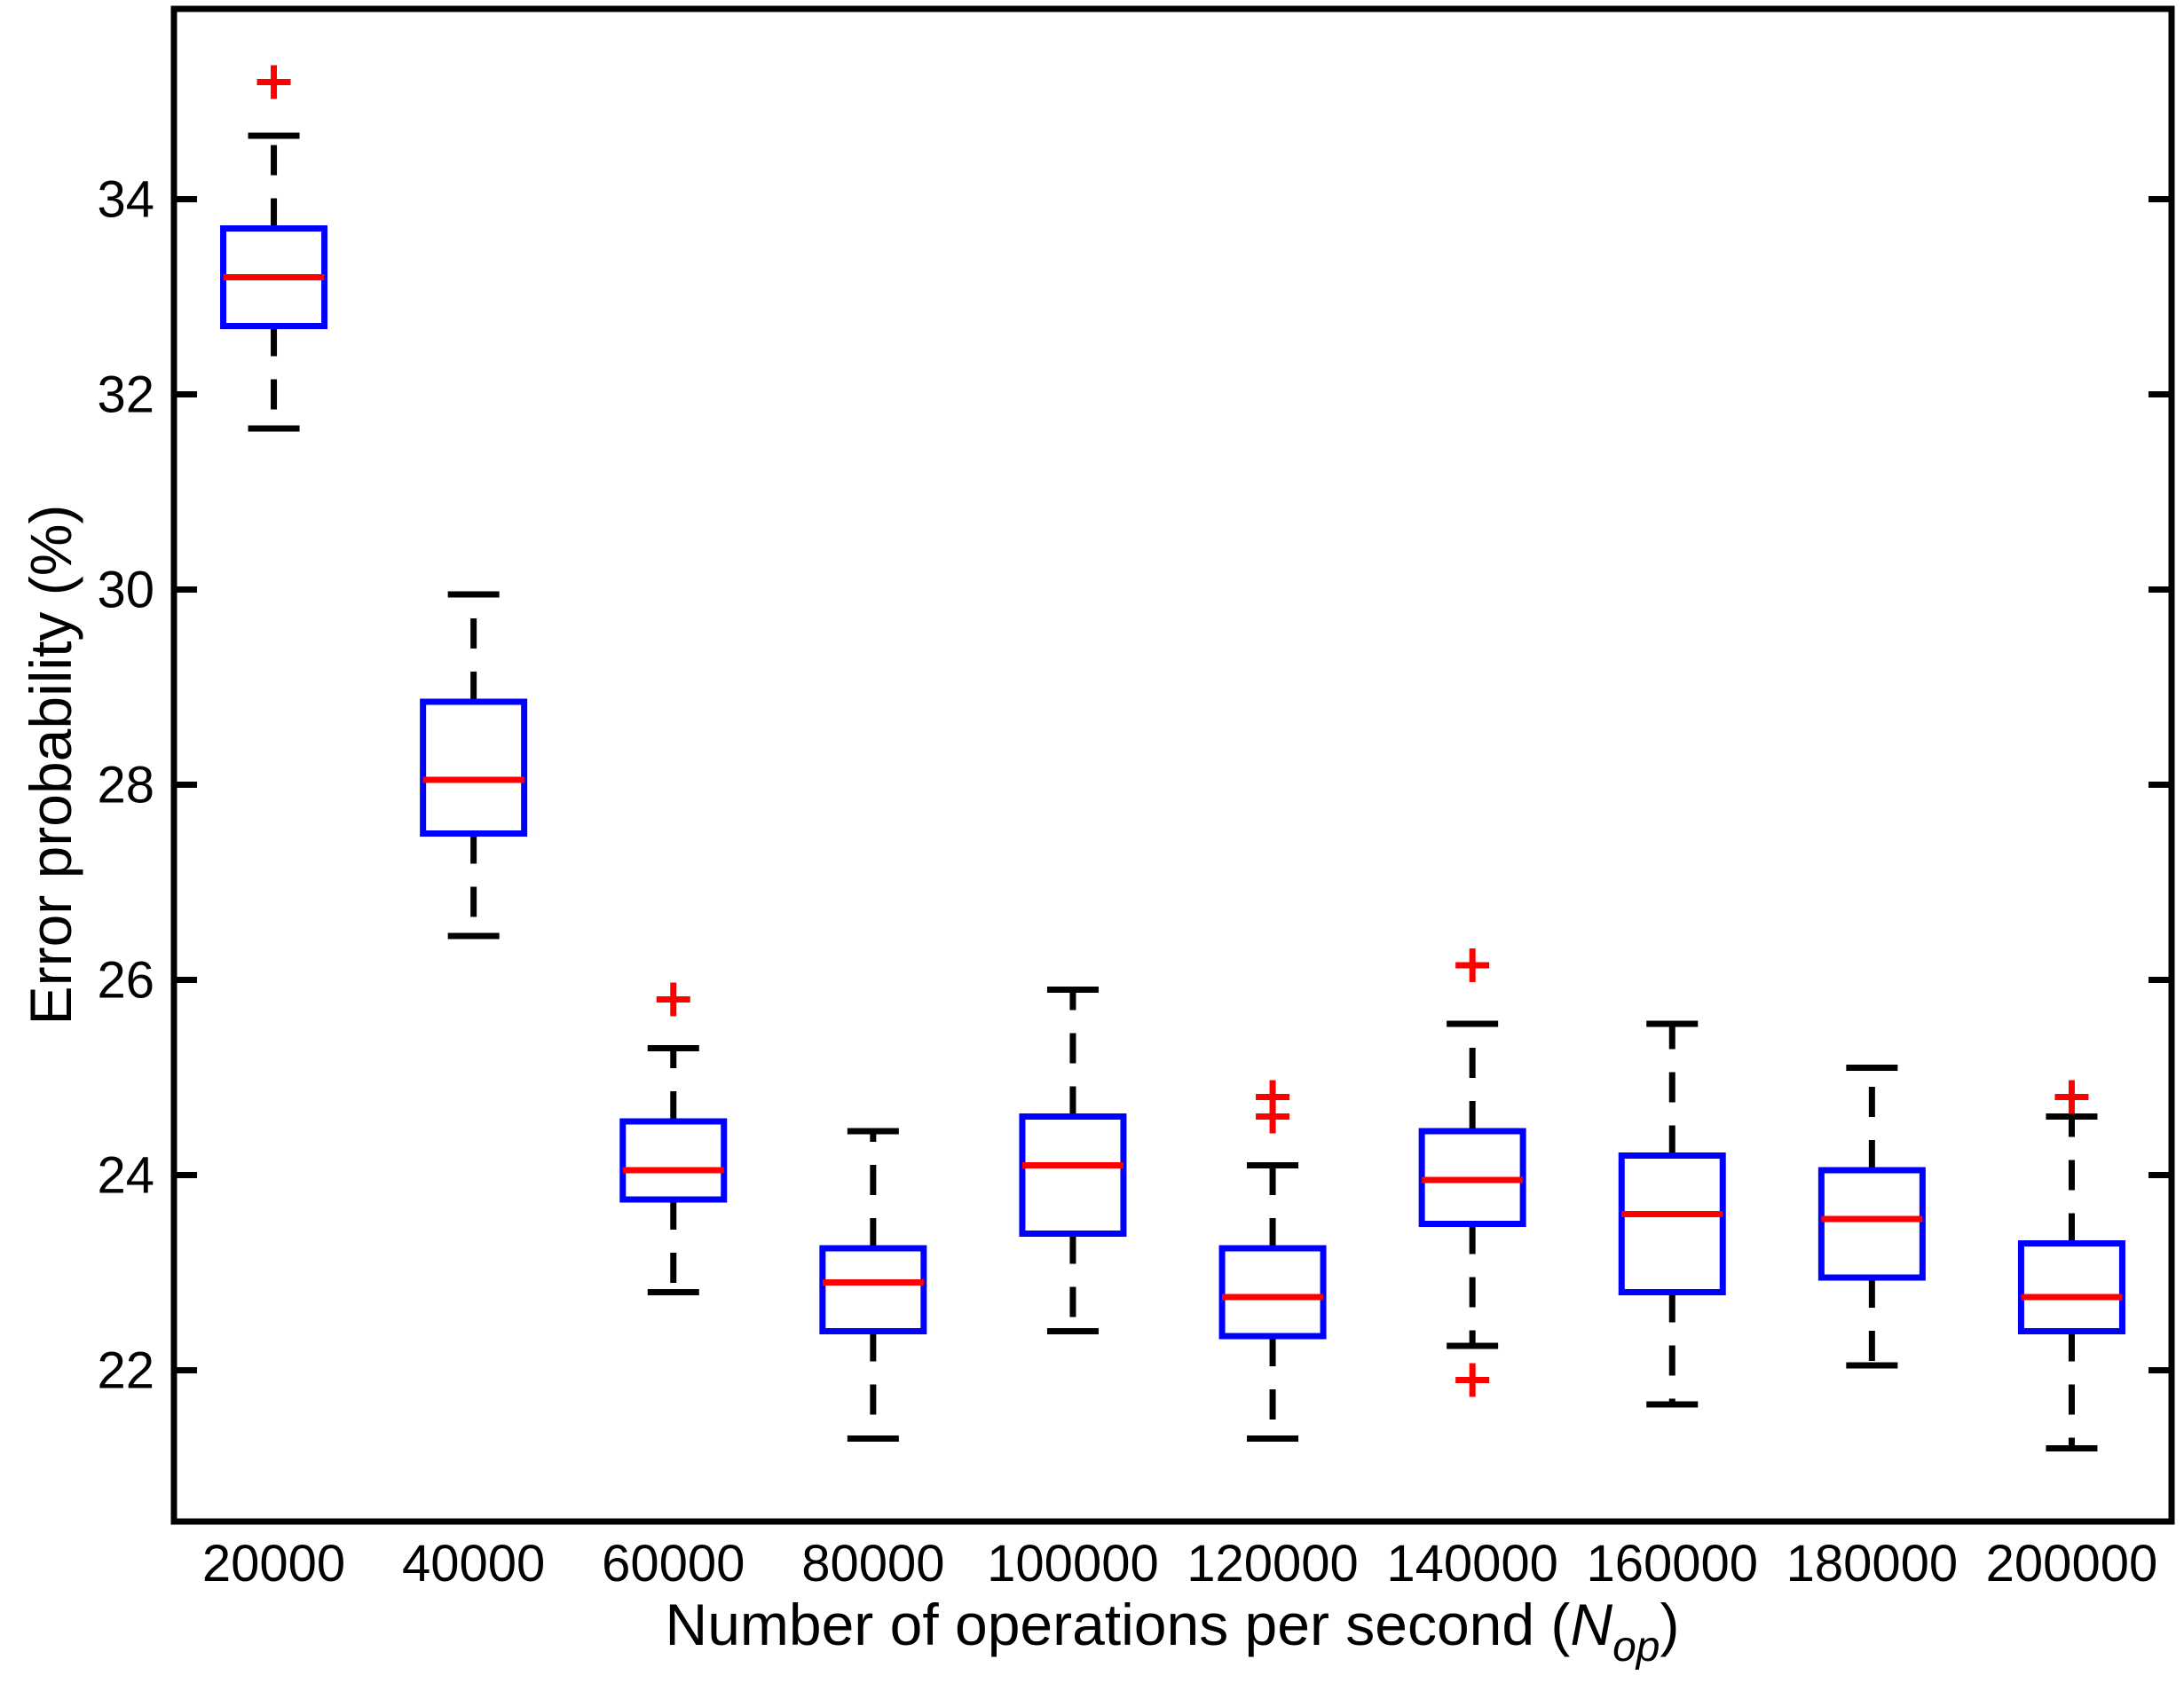  I want to click on x-axis-label-subscript: op, so click(1636, 1647).